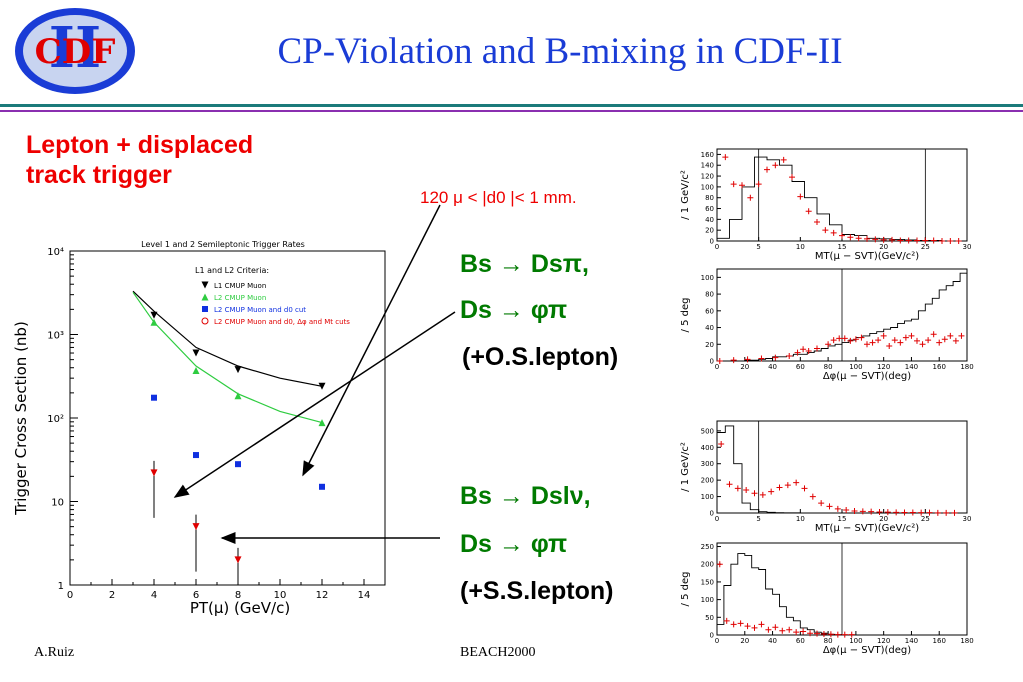 The height and width of the screenshot is (682, 1023). What do you see at coordinates (514, 310) in the screenshot?
I see `decay-os-line2: Ds → φπ` at bounding box center [514, 310].